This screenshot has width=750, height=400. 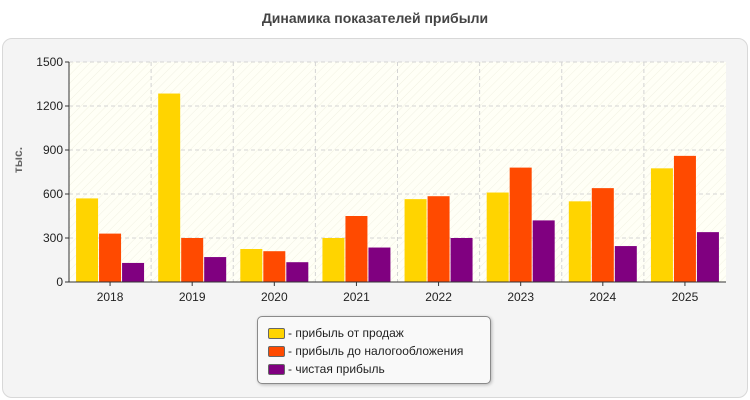 I want to click on legend-item-pretax: - прибыль до налогообложения, so click(x=365, y=351).